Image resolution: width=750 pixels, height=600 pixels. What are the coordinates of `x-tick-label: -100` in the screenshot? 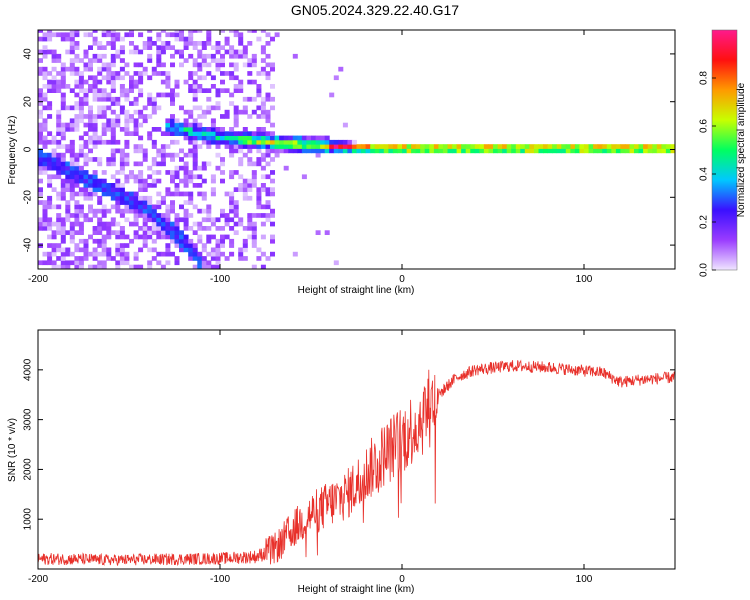 It's located at (220, 279).